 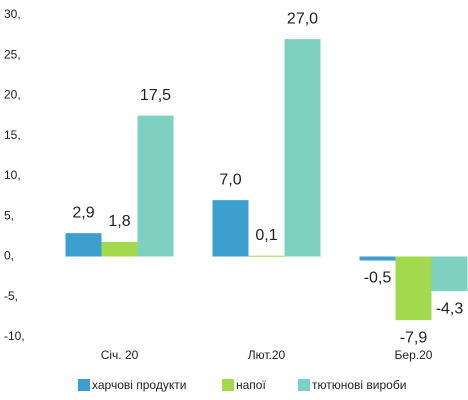 What do you see at coordinates (12, 54) in the screenshot?
I see `y-tick-label: 25,` at bounding box center [12, 54].